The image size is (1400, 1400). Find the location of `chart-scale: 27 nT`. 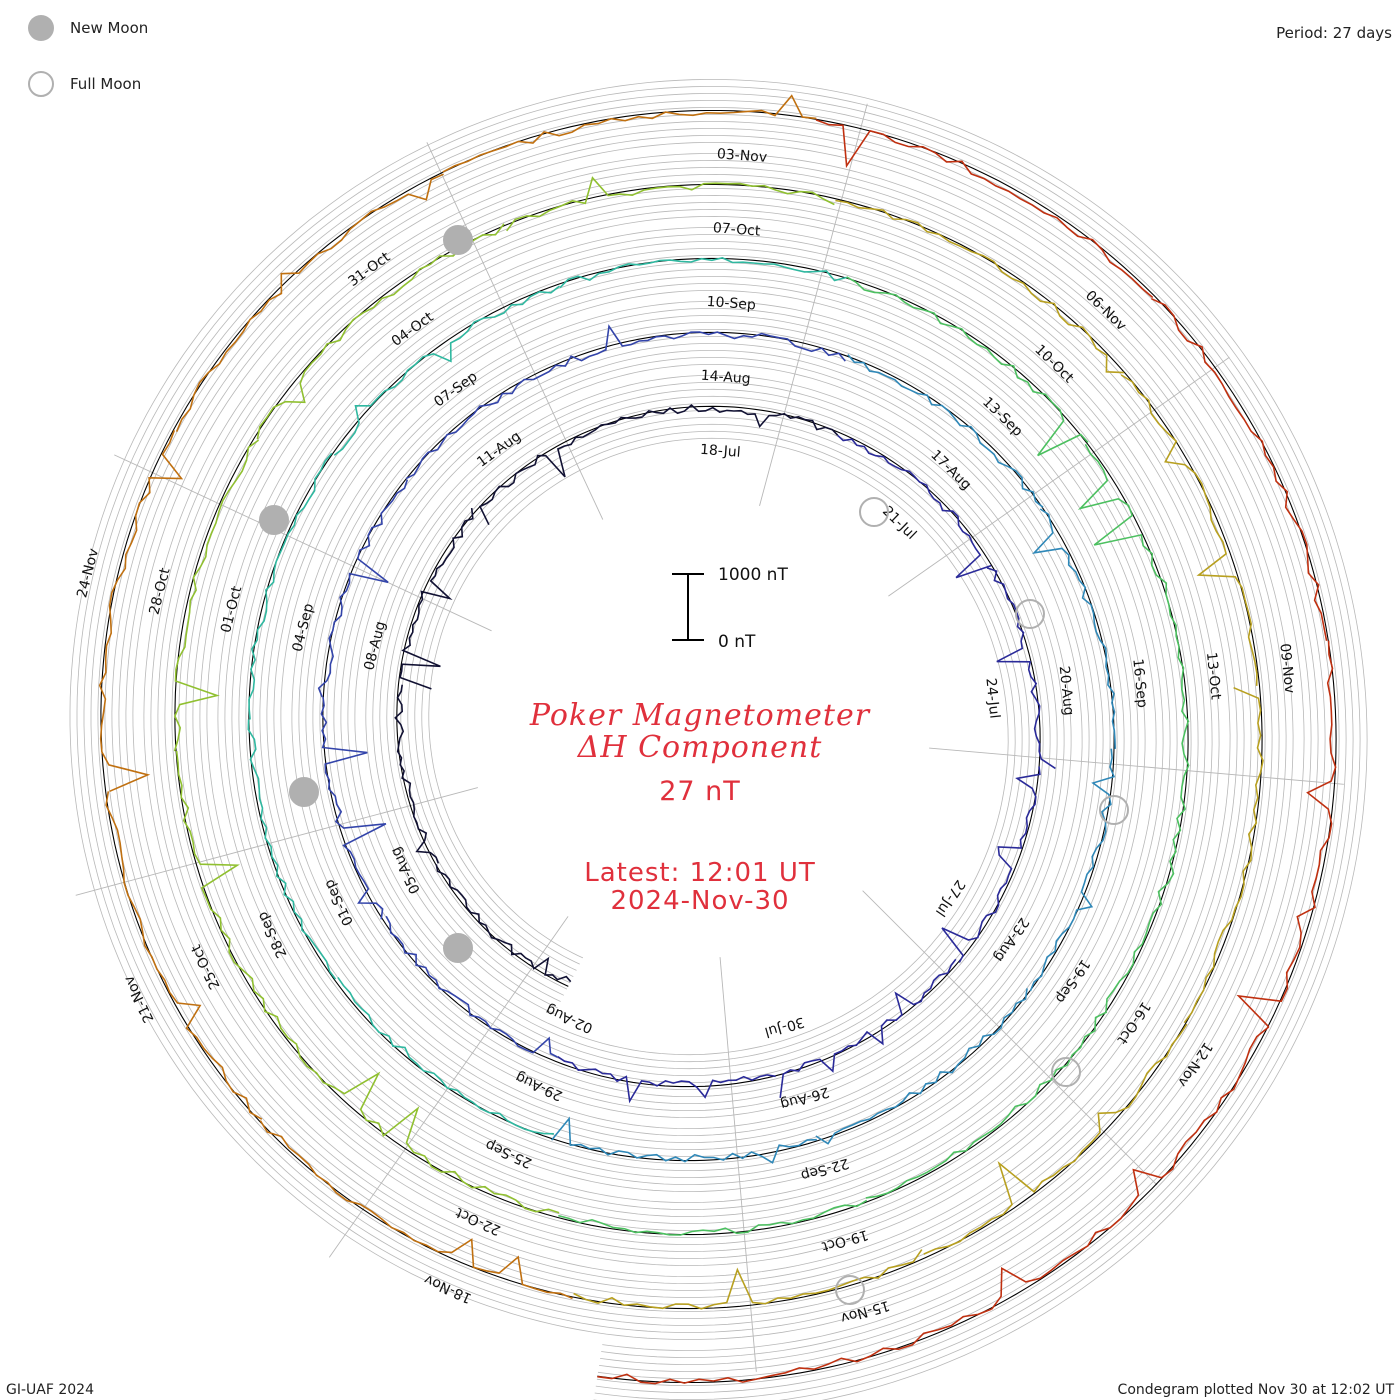

chart-scale: 27 nT is located at coordinates (700, 791).